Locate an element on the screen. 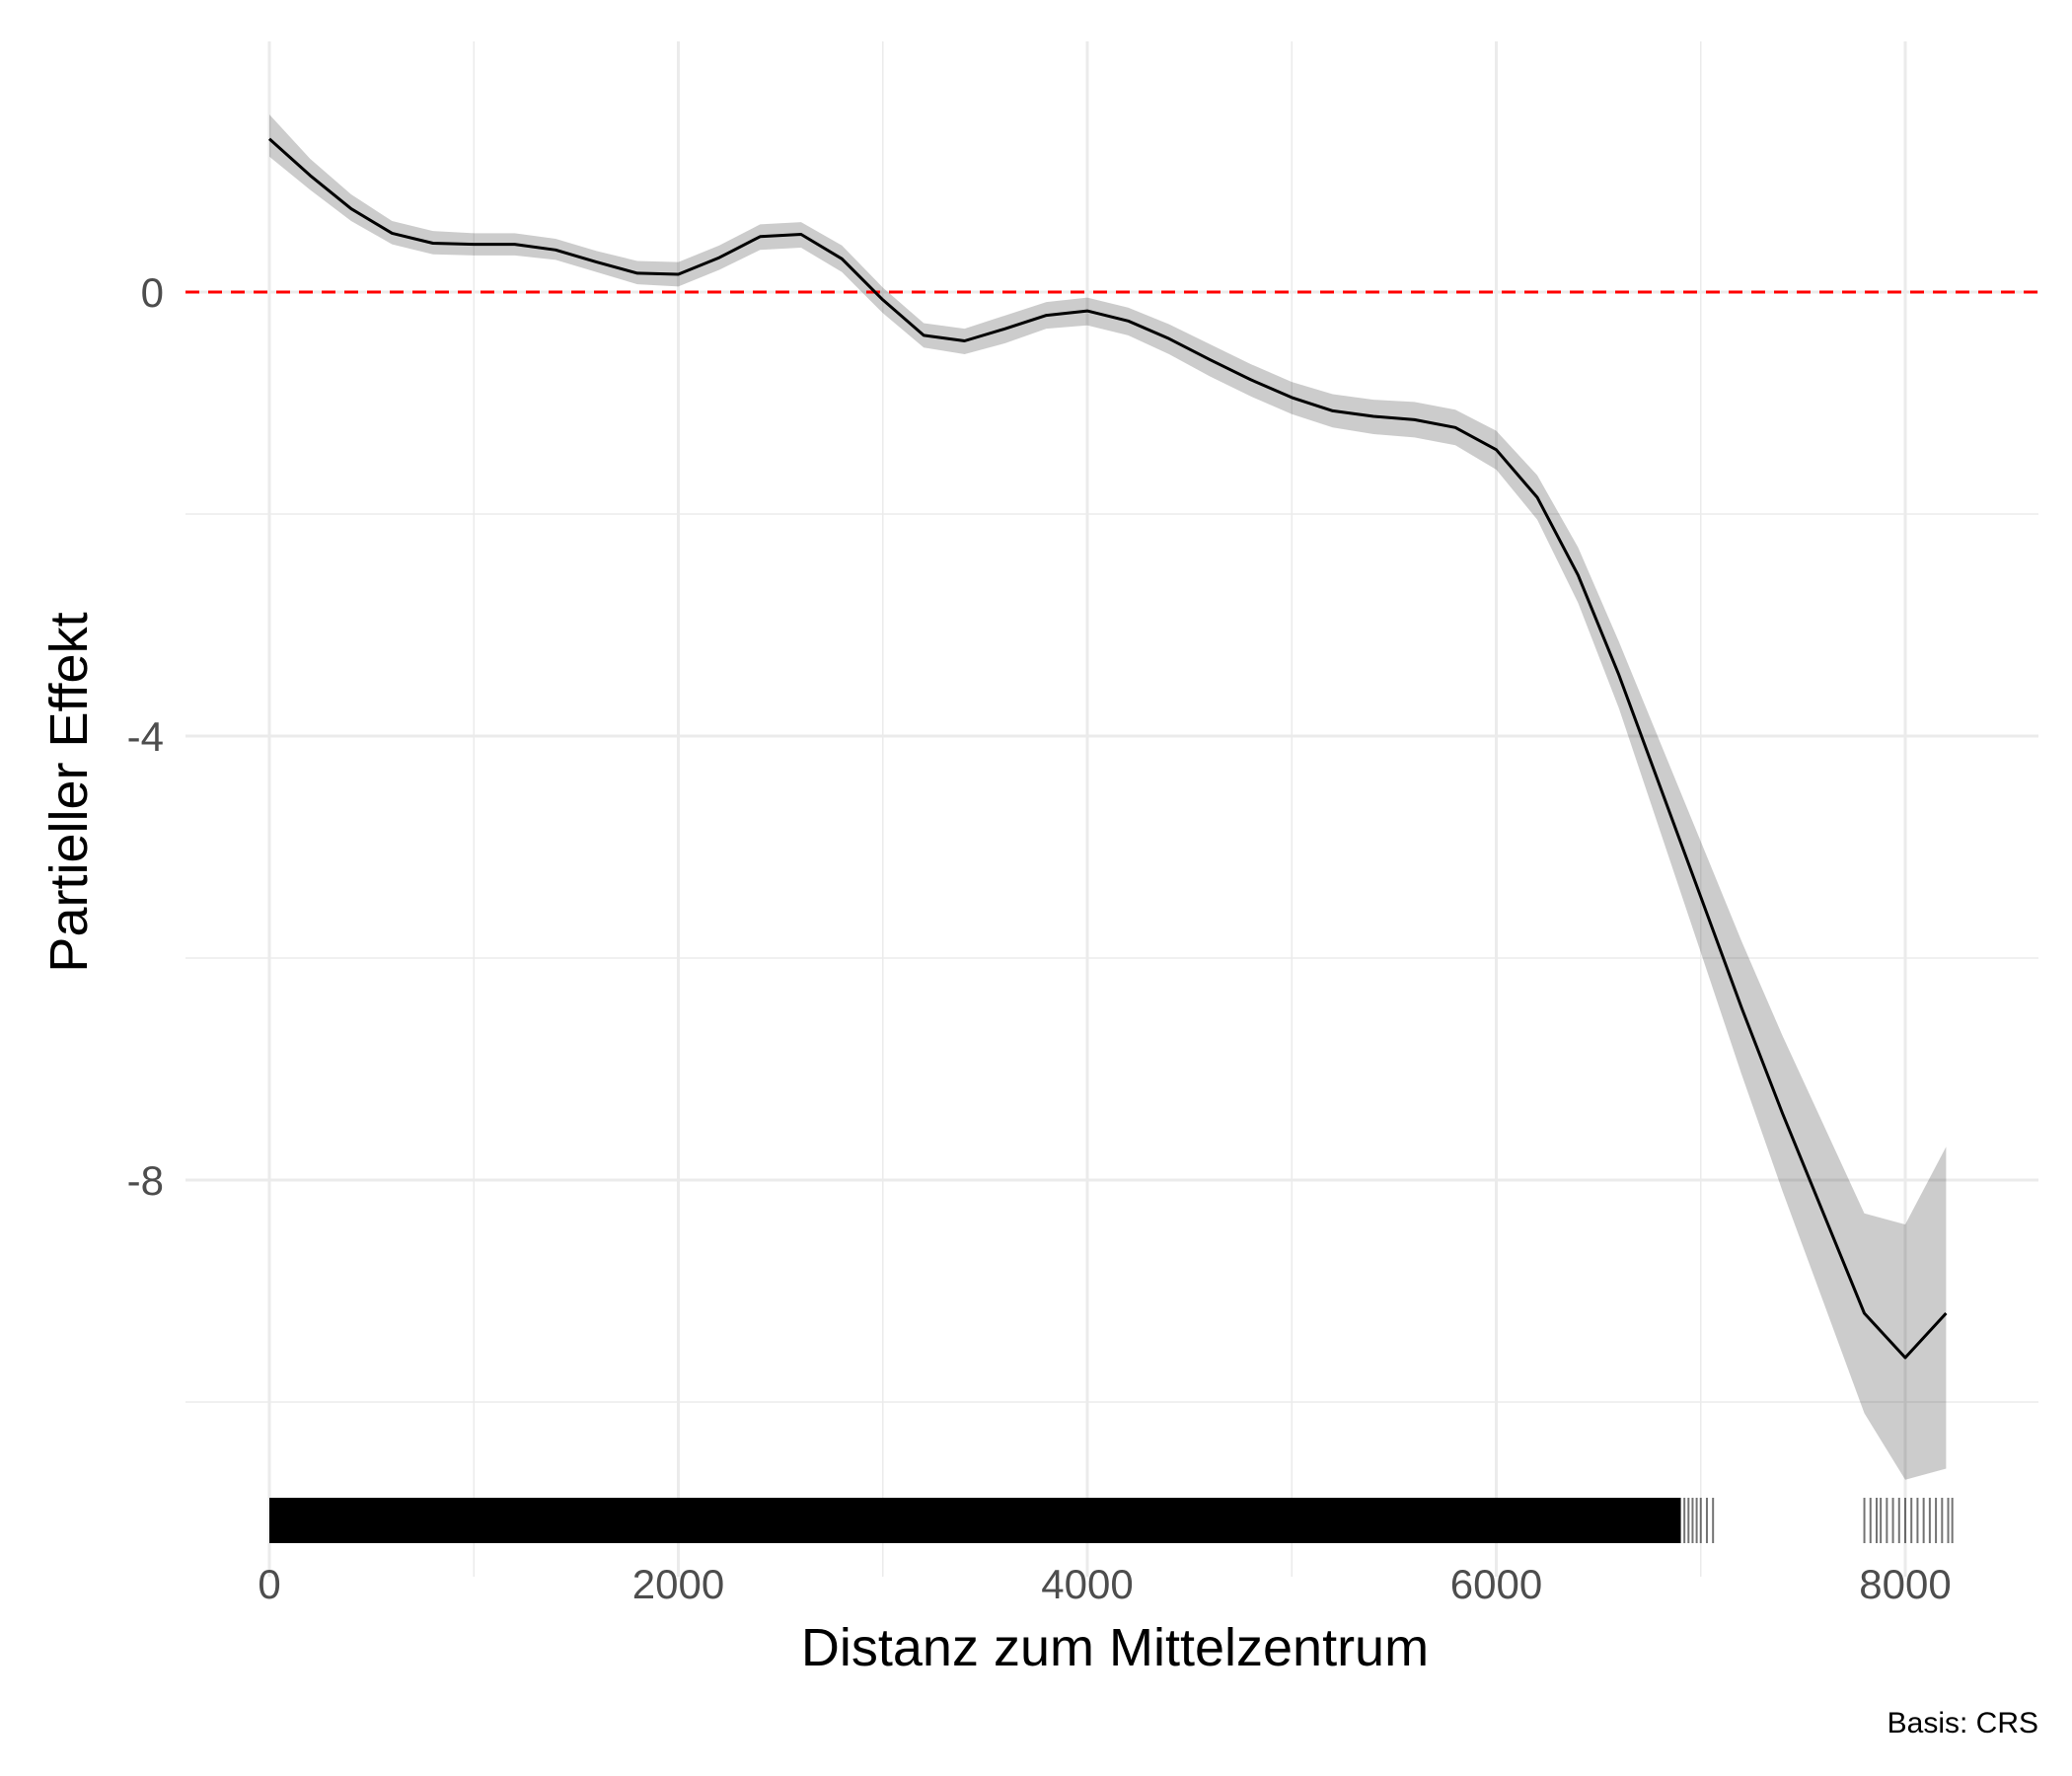  x-tick-label: 8000 is located at coordinates (1905, 1584).